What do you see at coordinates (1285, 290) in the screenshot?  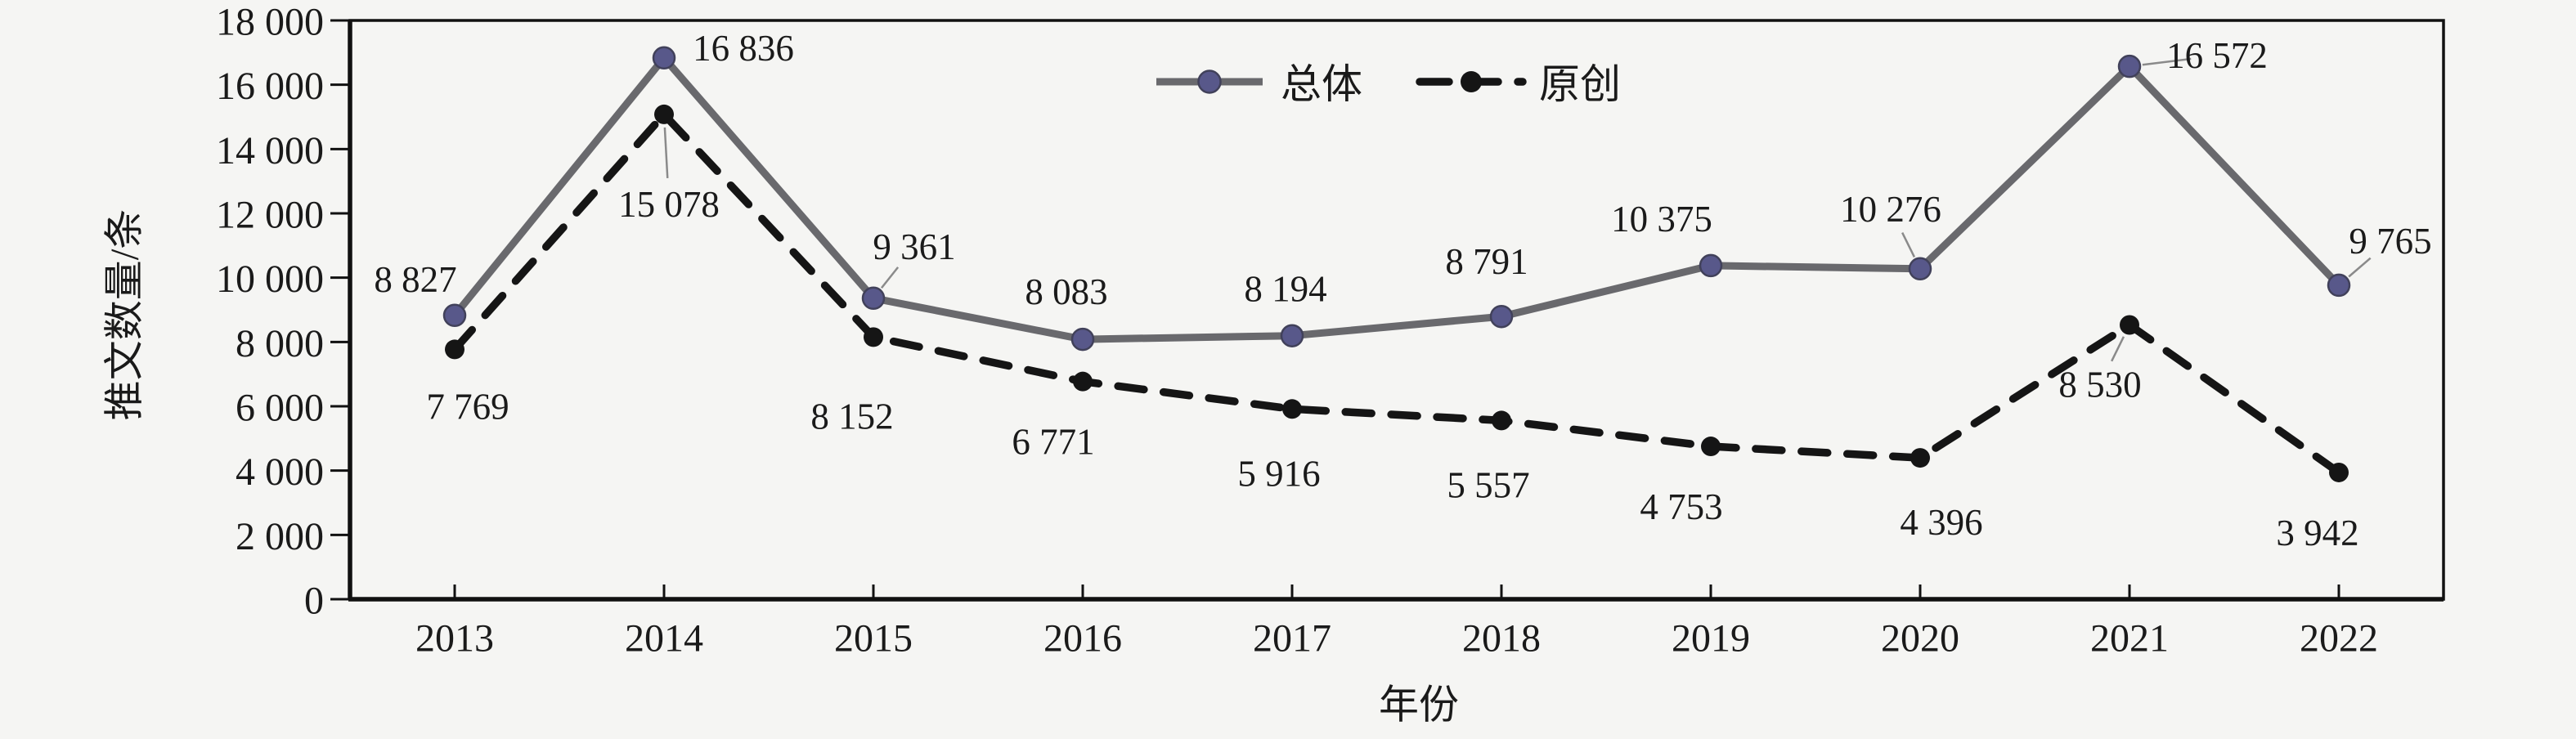 I see `data-label: 8 194` at bounding box center [1285, 290].